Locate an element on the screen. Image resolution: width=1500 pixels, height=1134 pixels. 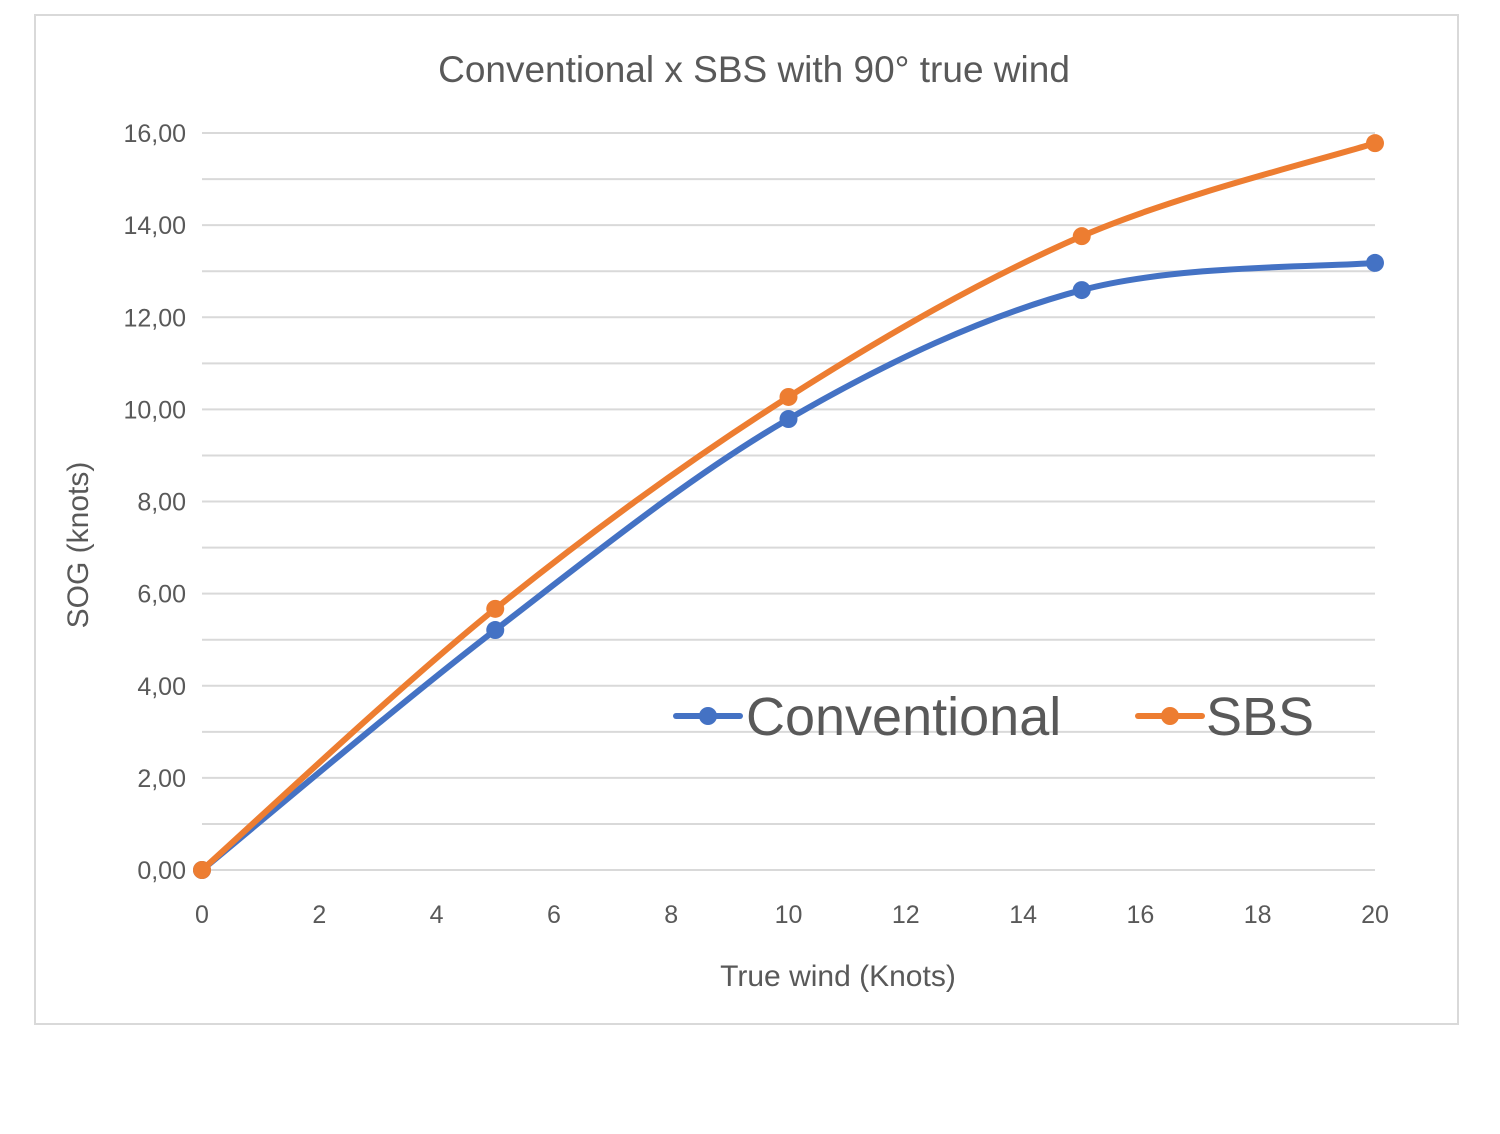
x-tick-label: 0 is located at coordinates (202, 915).